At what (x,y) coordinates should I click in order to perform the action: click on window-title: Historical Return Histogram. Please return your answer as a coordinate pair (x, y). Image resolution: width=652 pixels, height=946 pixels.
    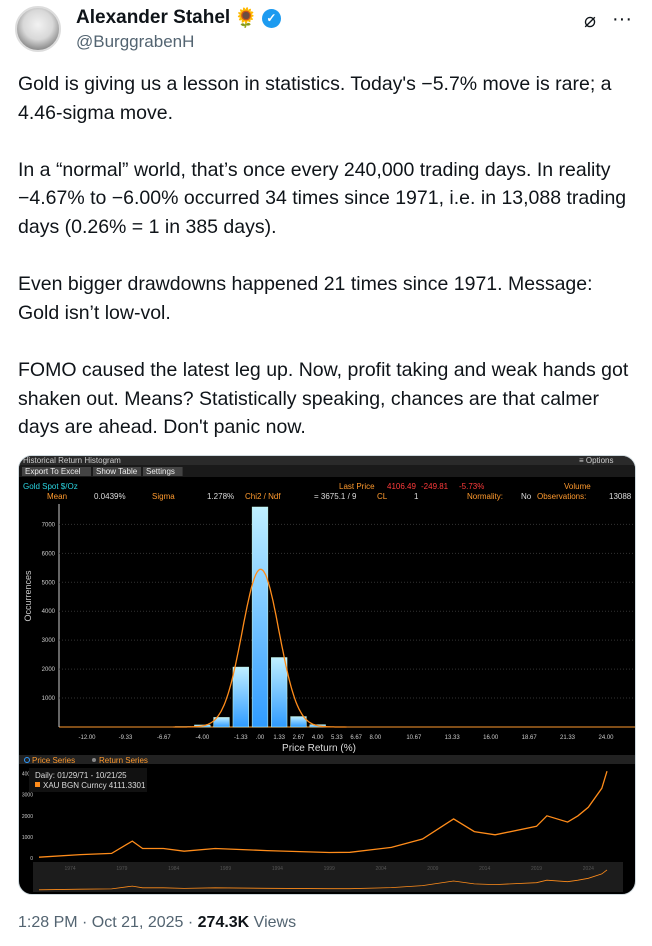
    Looking at the image, I should click on (72, 460).